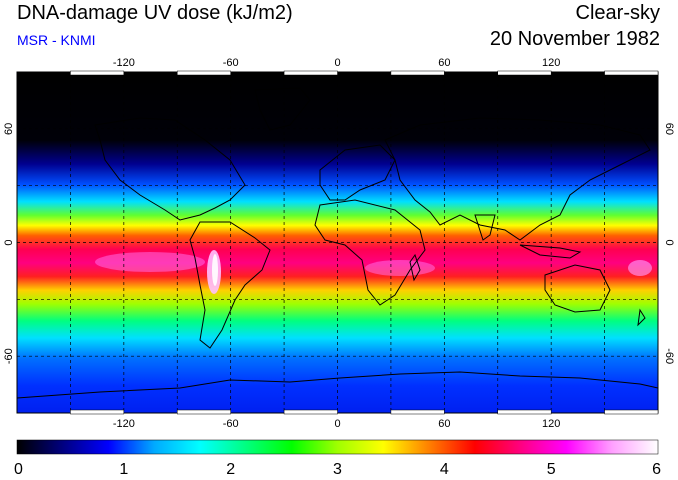 This screenshot has height=480, width=678. Describe the element at coordinates (617, 13) in the screenshot. I see `sky-condition-label: Clear-sky` at that location.